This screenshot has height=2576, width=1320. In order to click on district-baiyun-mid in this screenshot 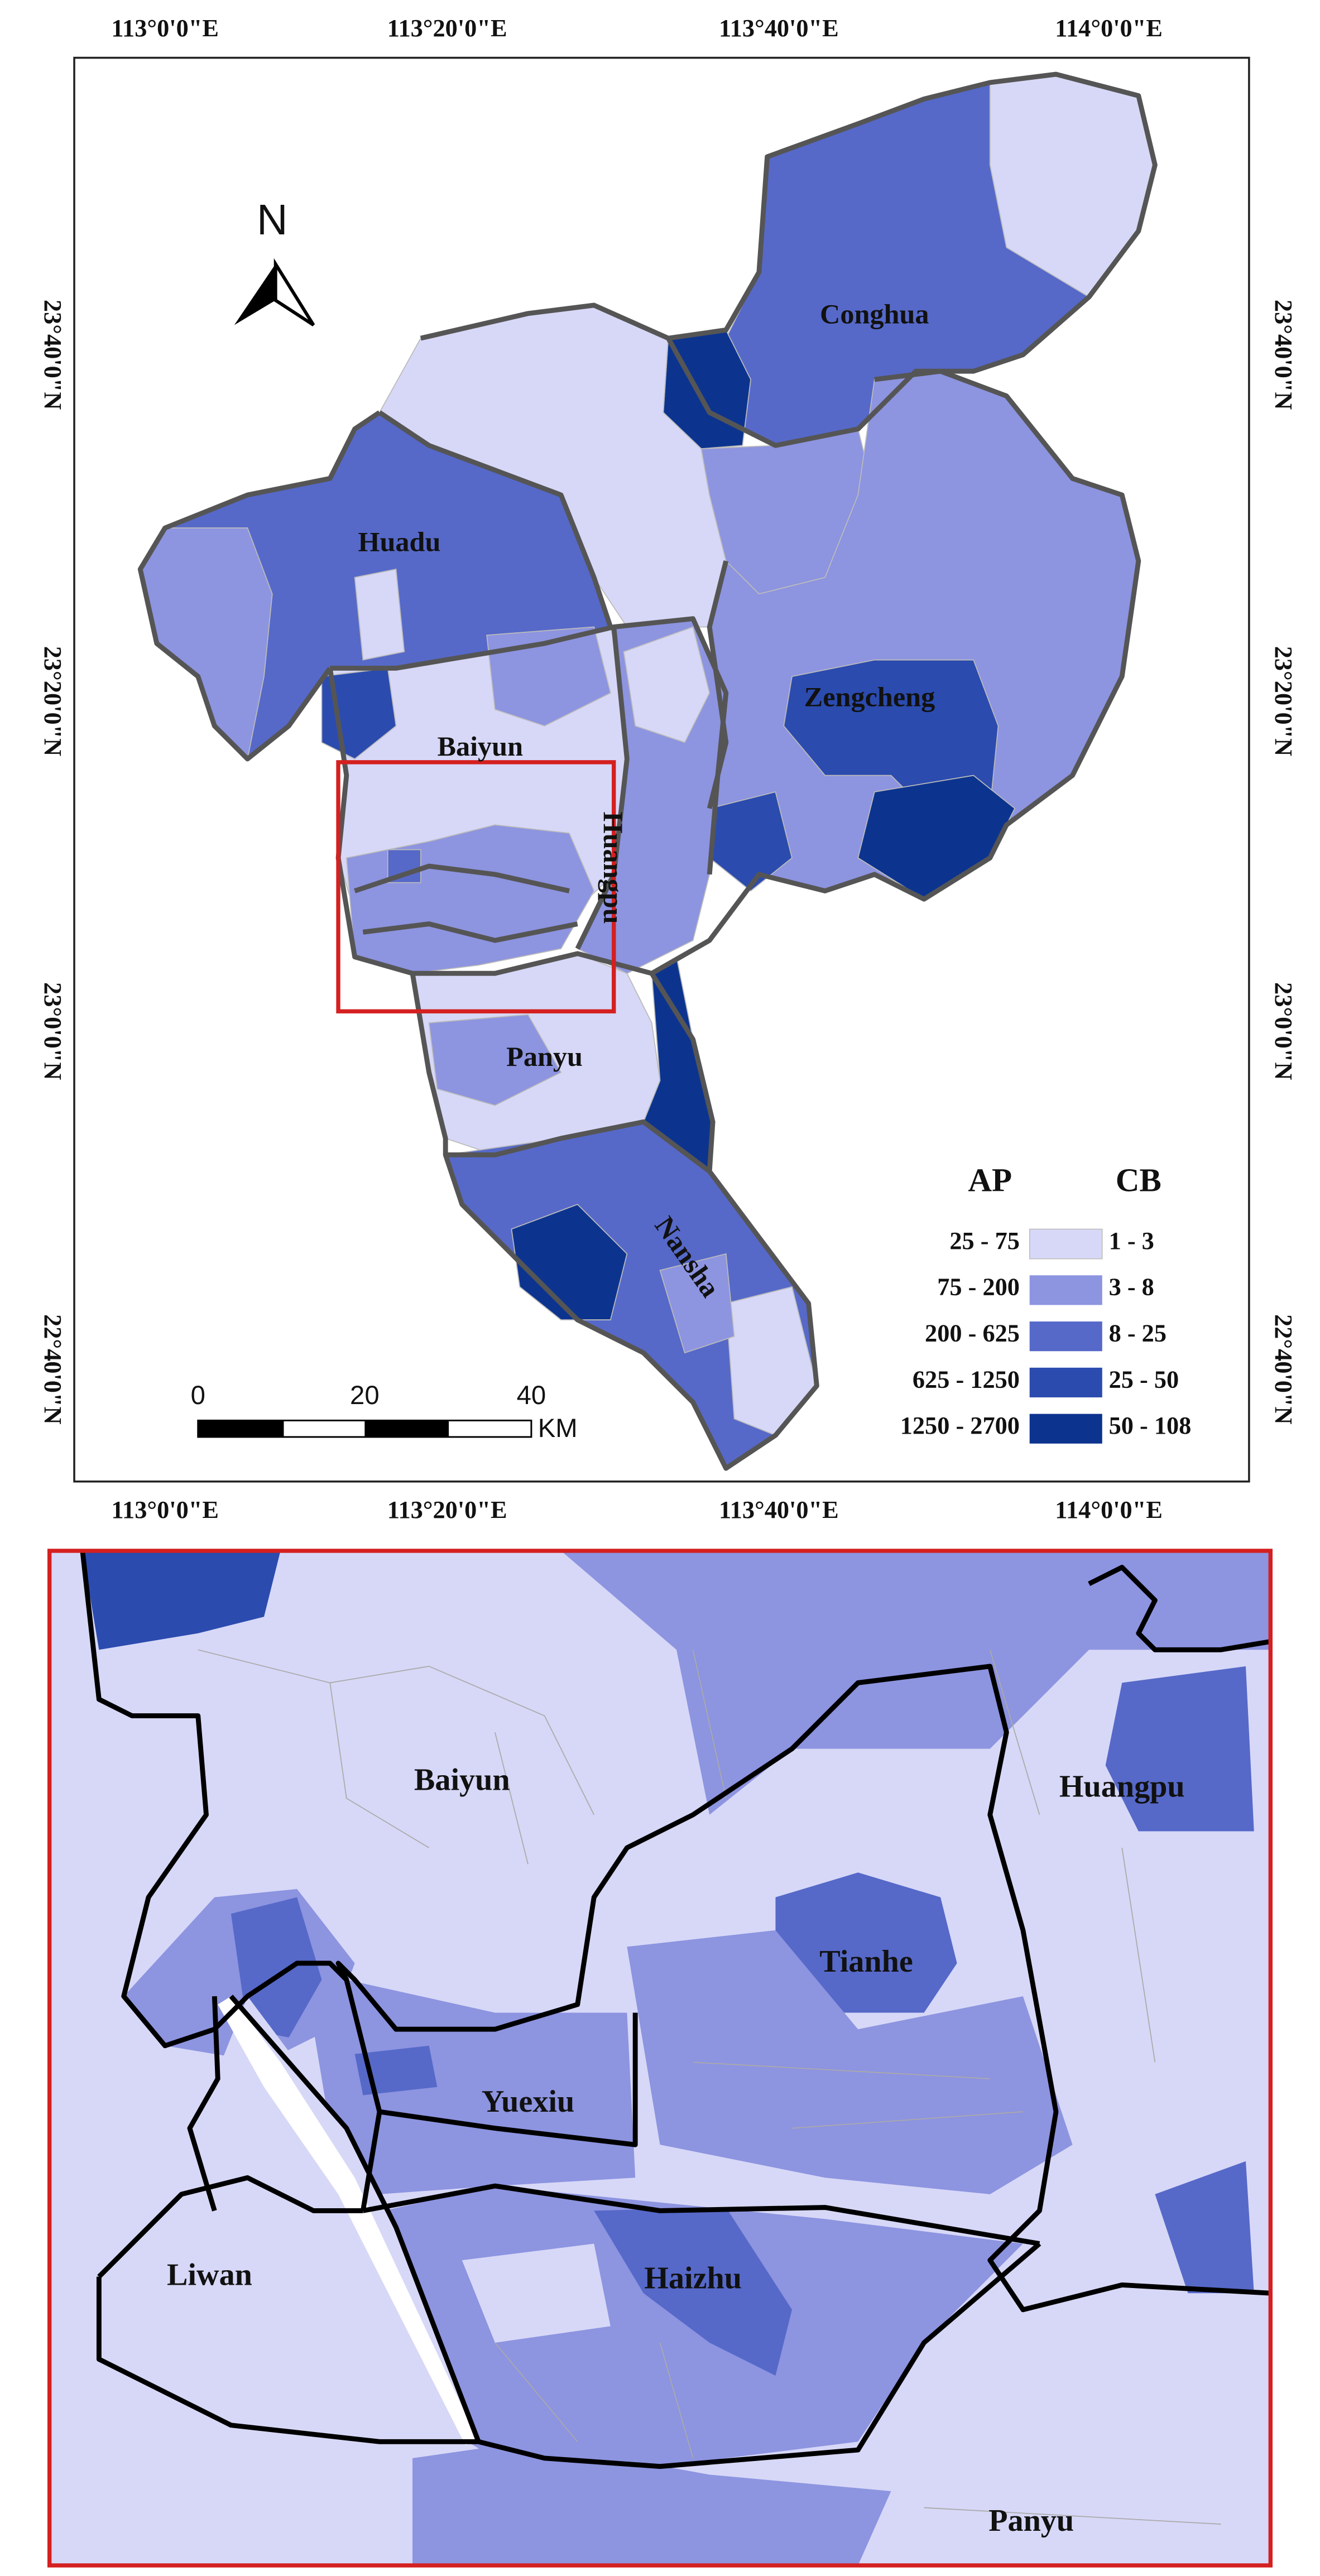, I will do `click(548, 676)`.